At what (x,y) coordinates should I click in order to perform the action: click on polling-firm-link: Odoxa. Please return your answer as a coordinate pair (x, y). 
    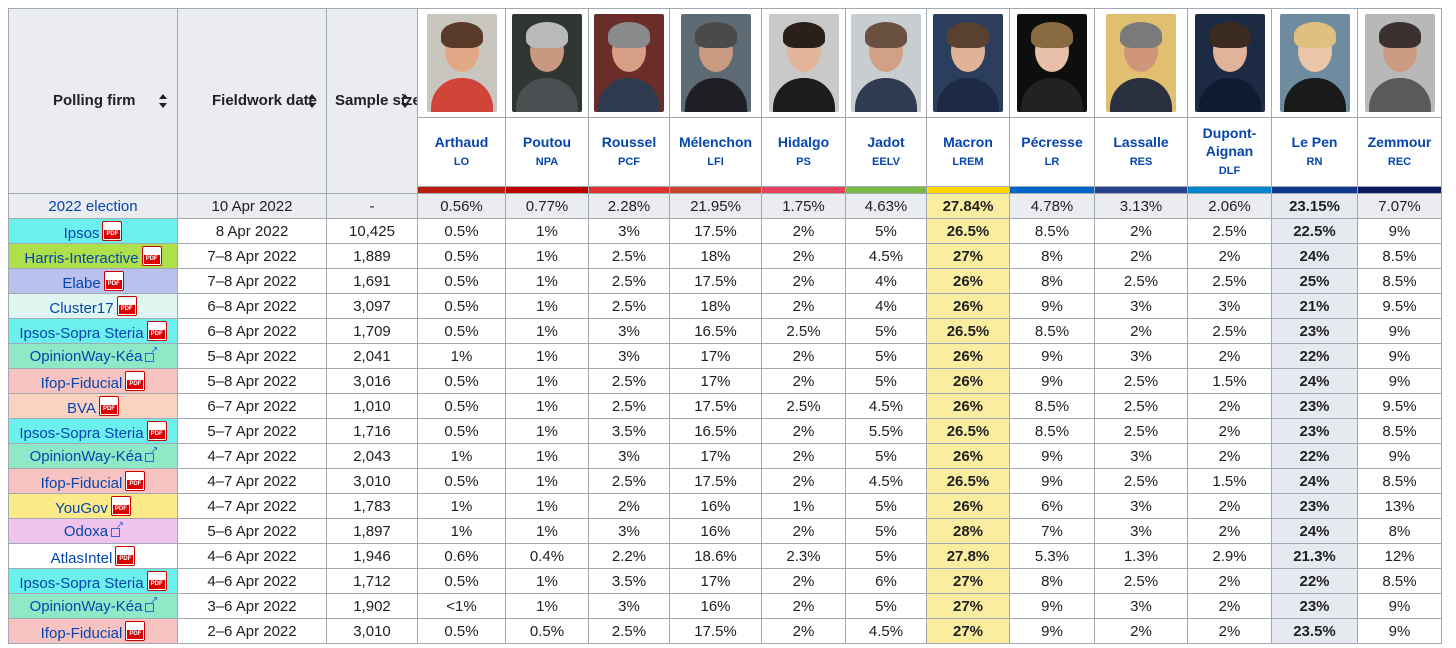
    Looking at the image, I should click on (86, 531).